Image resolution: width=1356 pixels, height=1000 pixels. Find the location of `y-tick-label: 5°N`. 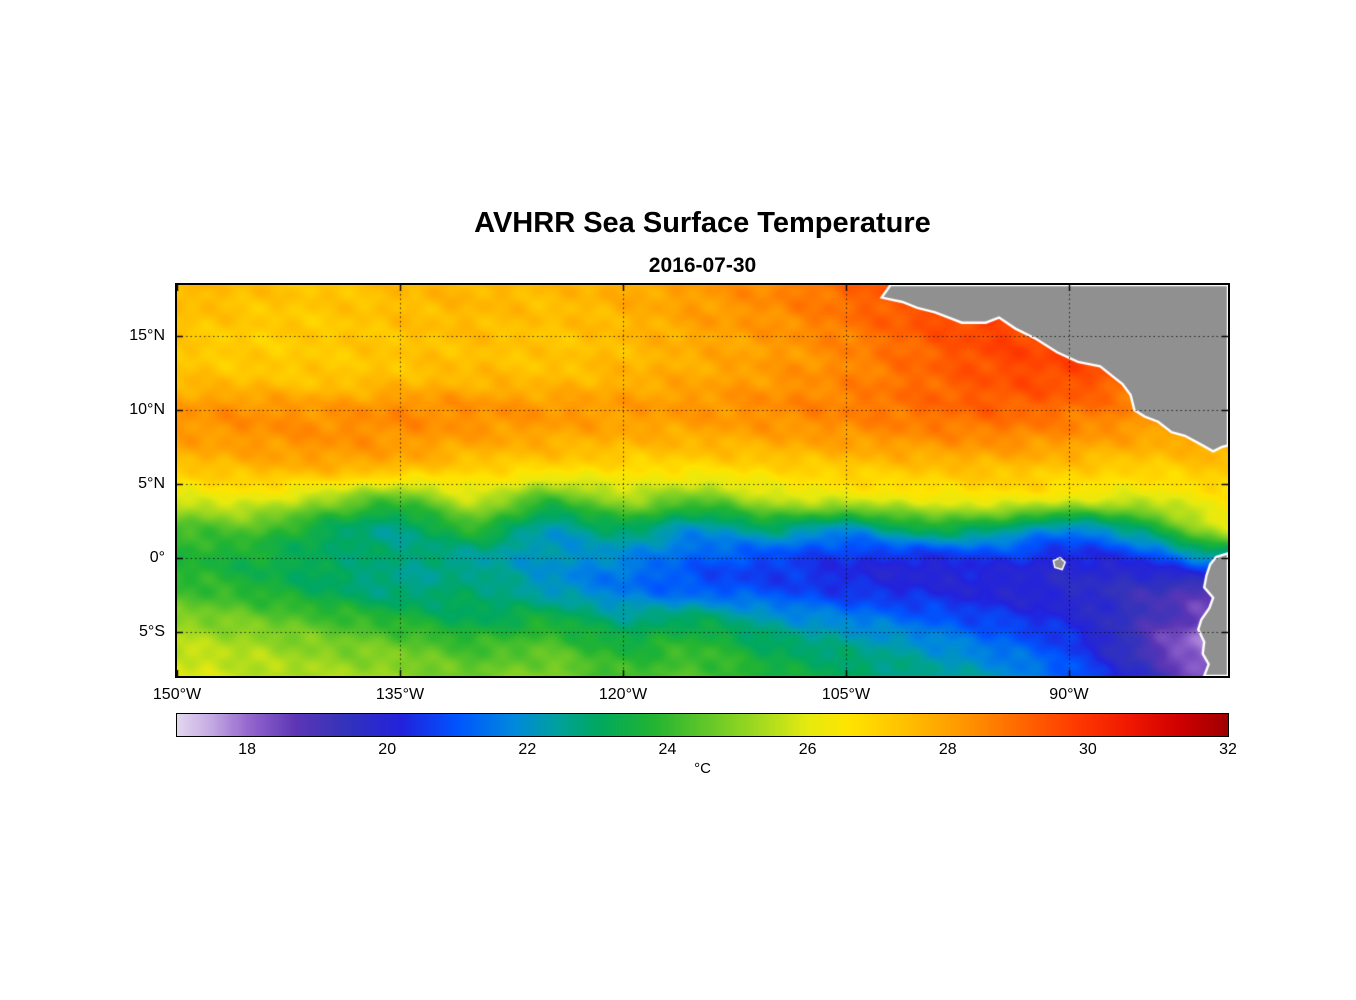

y-tick-label: 5°N is located at coordinates (151, 483).